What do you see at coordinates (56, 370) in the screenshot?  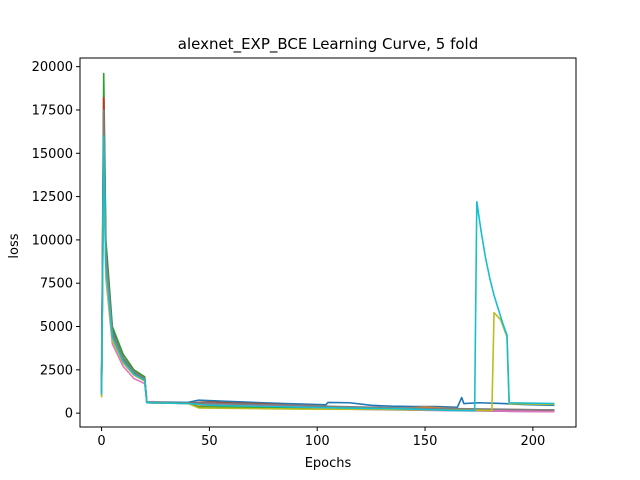 I see `y-tick-label: 2500` at bounding box center [56, 370].